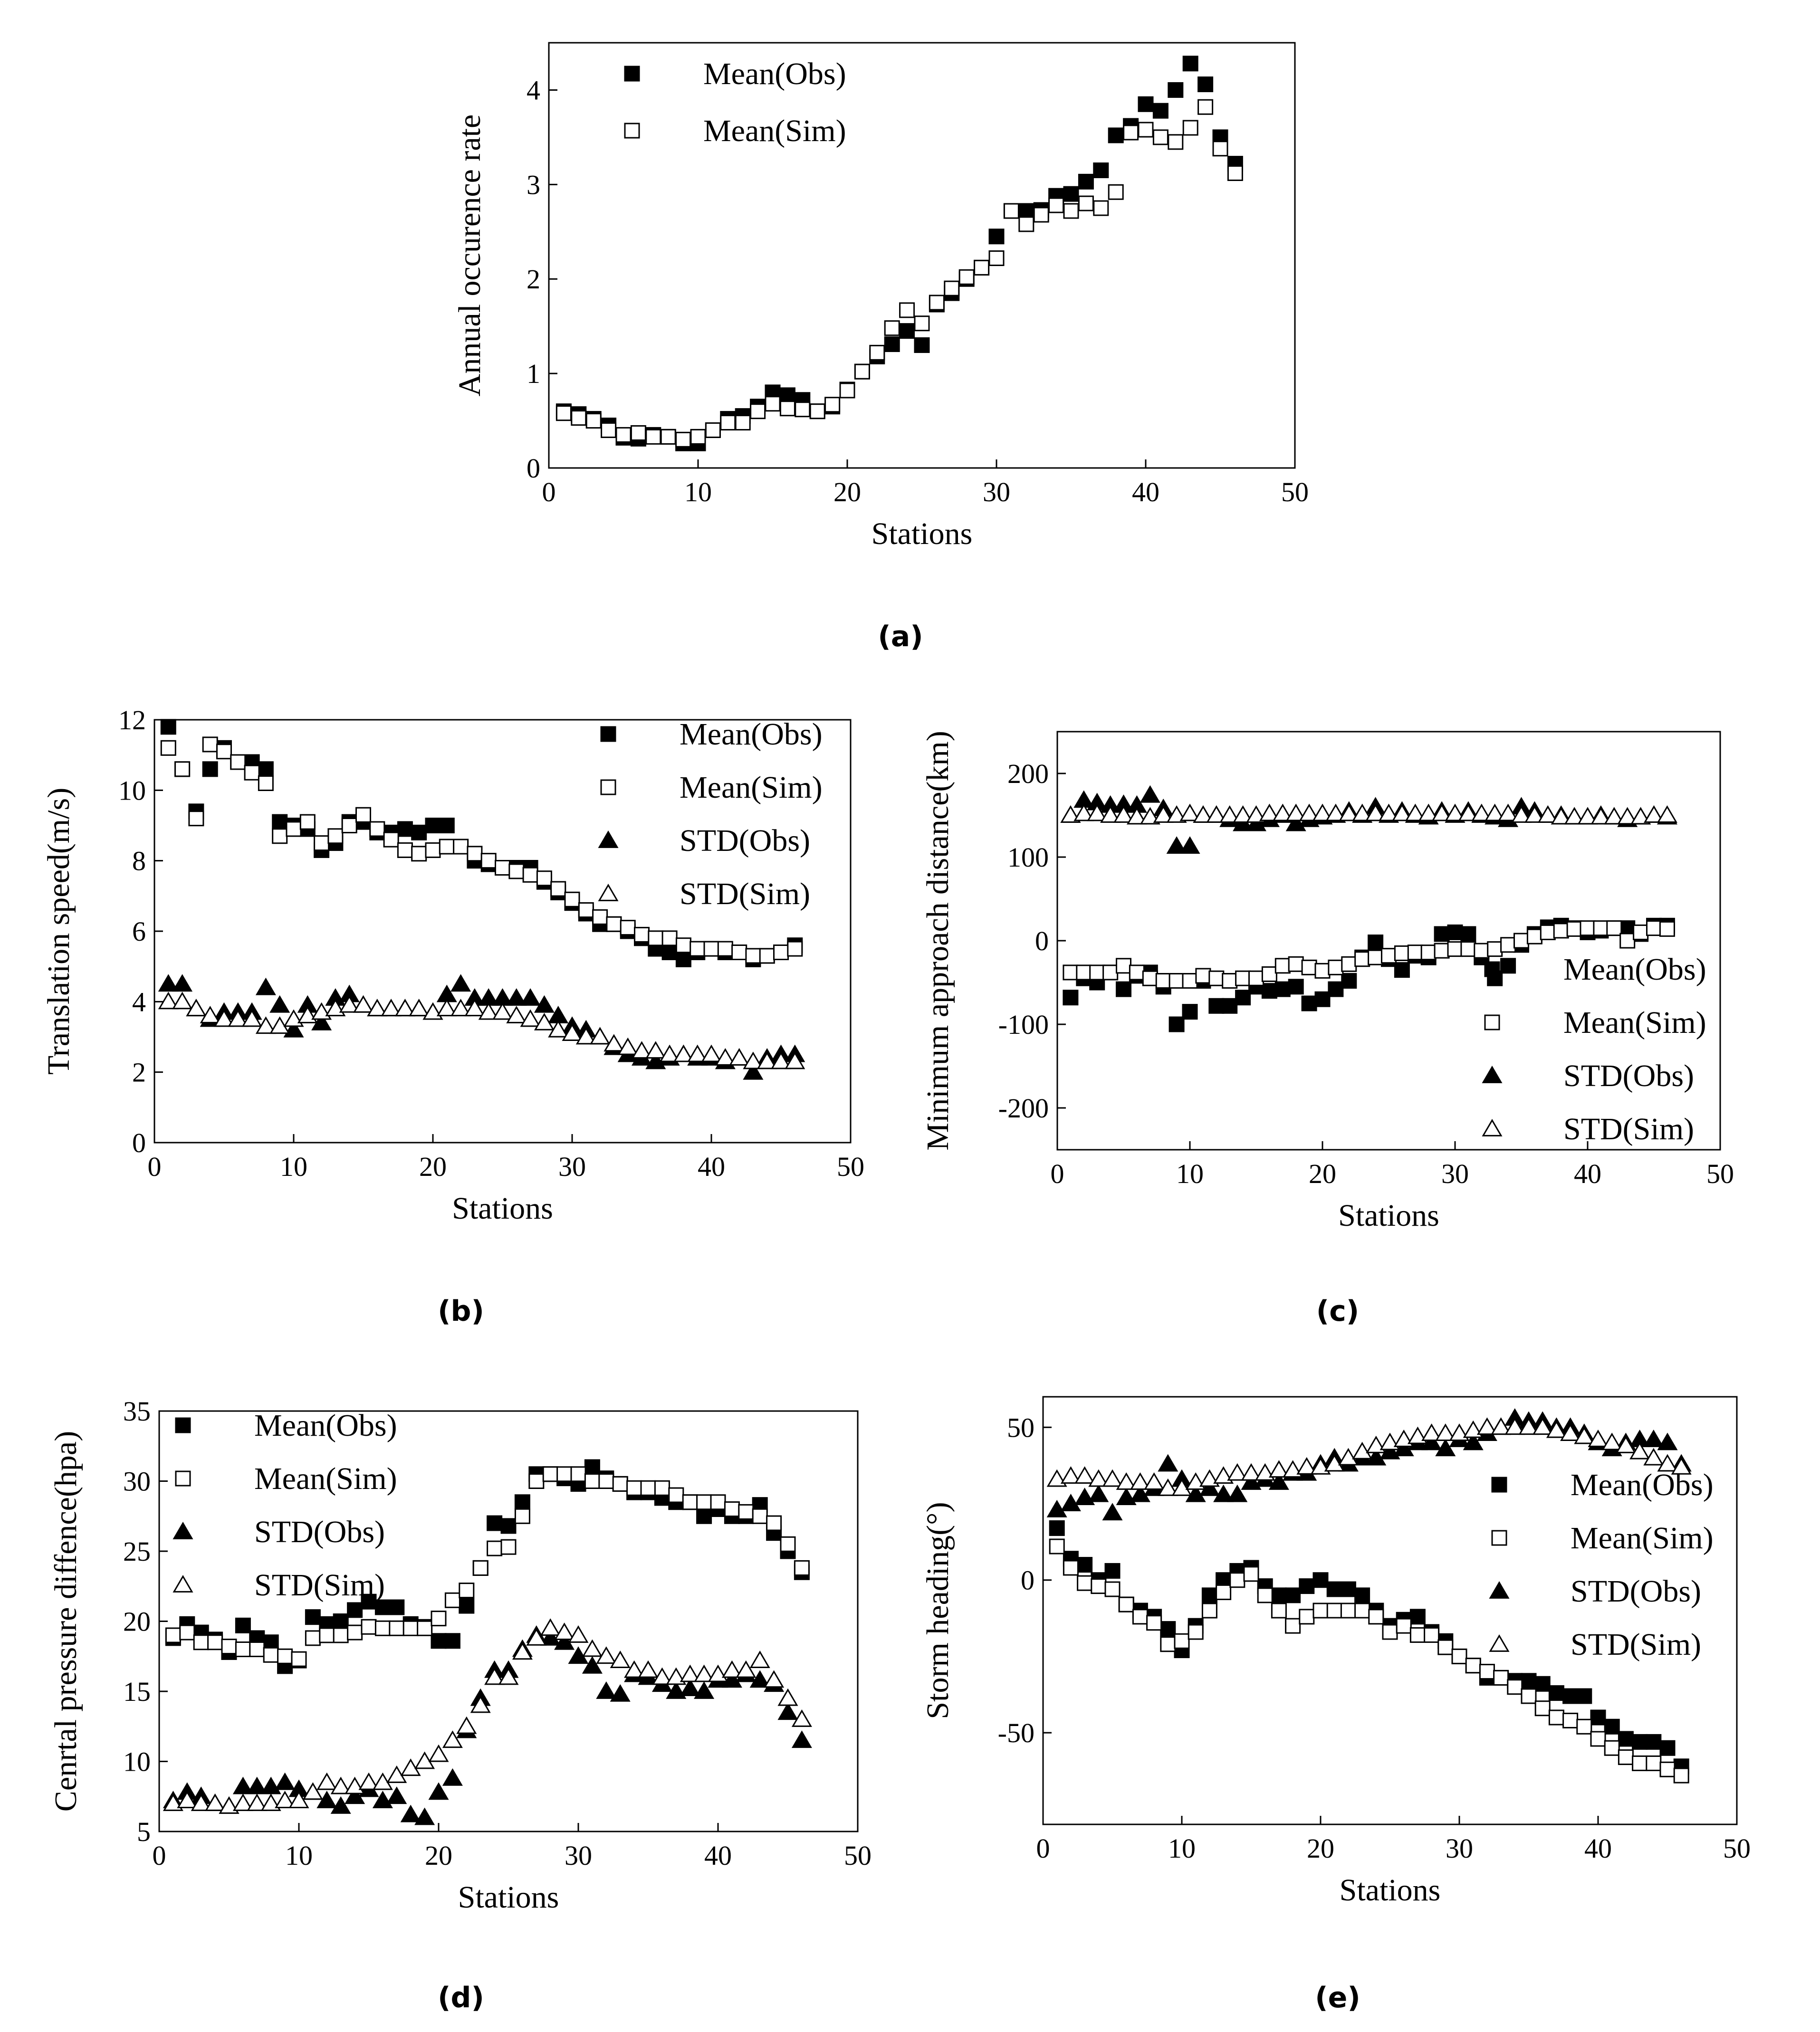 This screenshot has width=1820, height=2032. Describe the element at coordinates (1023, 1024) in the screenshot. I see `y-tick-label: -100` at that location.